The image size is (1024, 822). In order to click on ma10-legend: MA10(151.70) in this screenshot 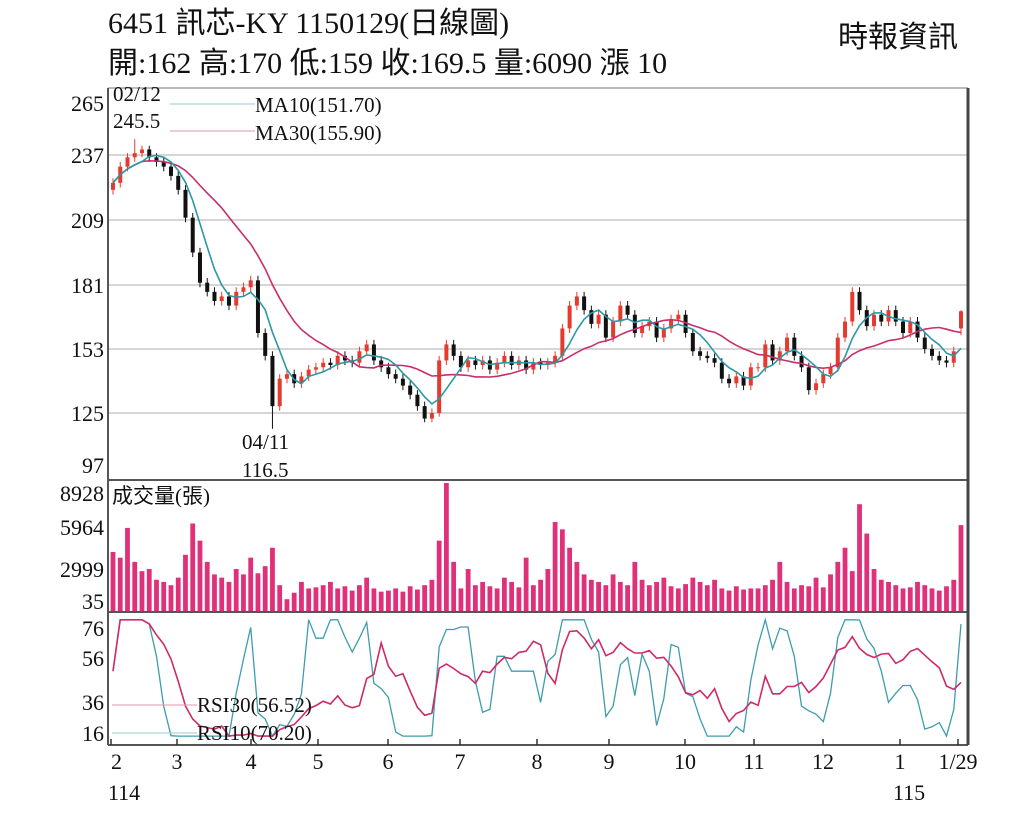, I will do `click(318, 105)`.